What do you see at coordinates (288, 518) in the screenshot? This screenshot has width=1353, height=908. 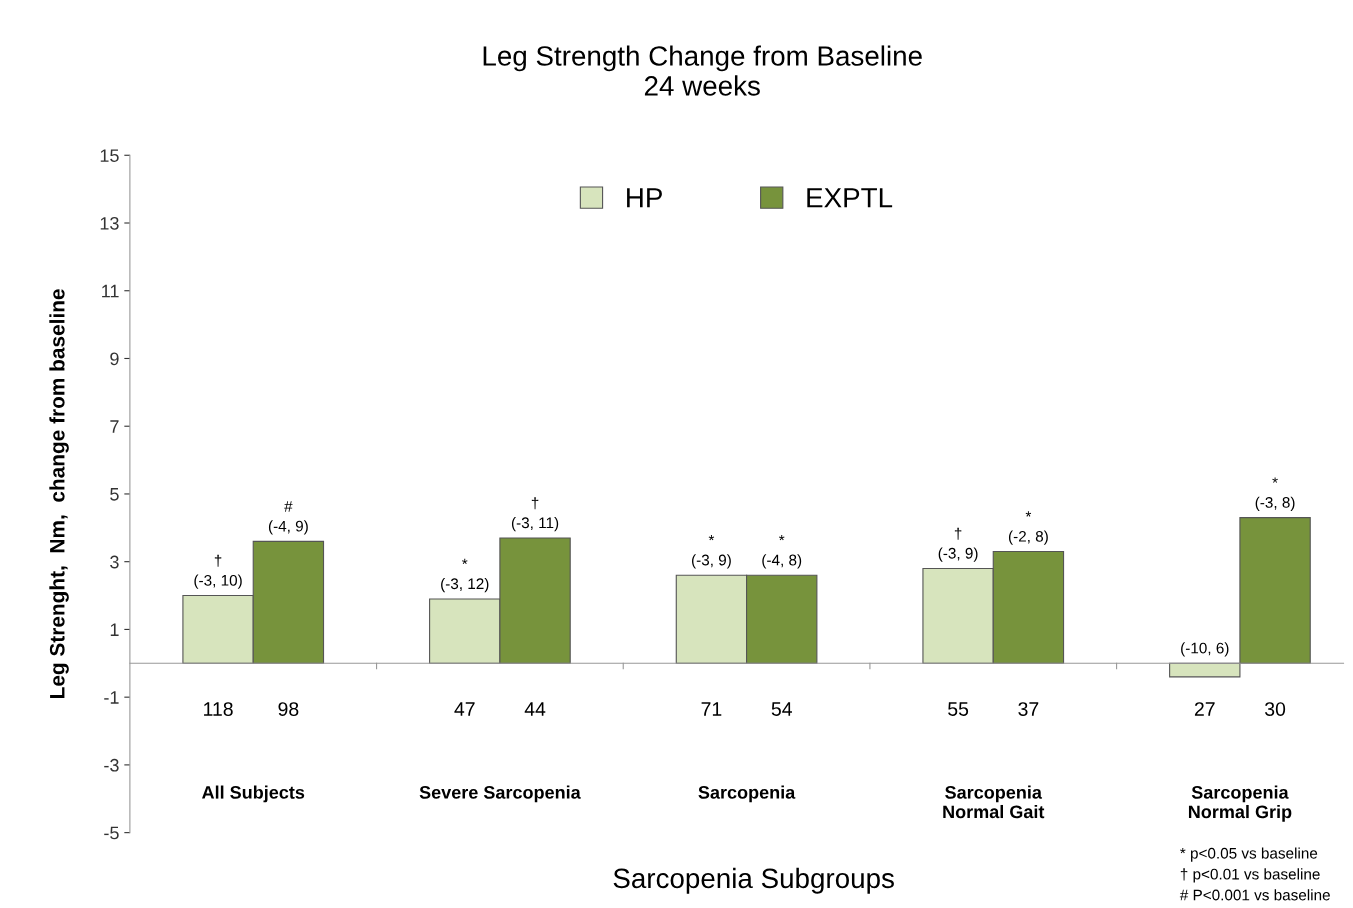 I see `data-label: # (-4, 9)` at bounding box center [288, 518].